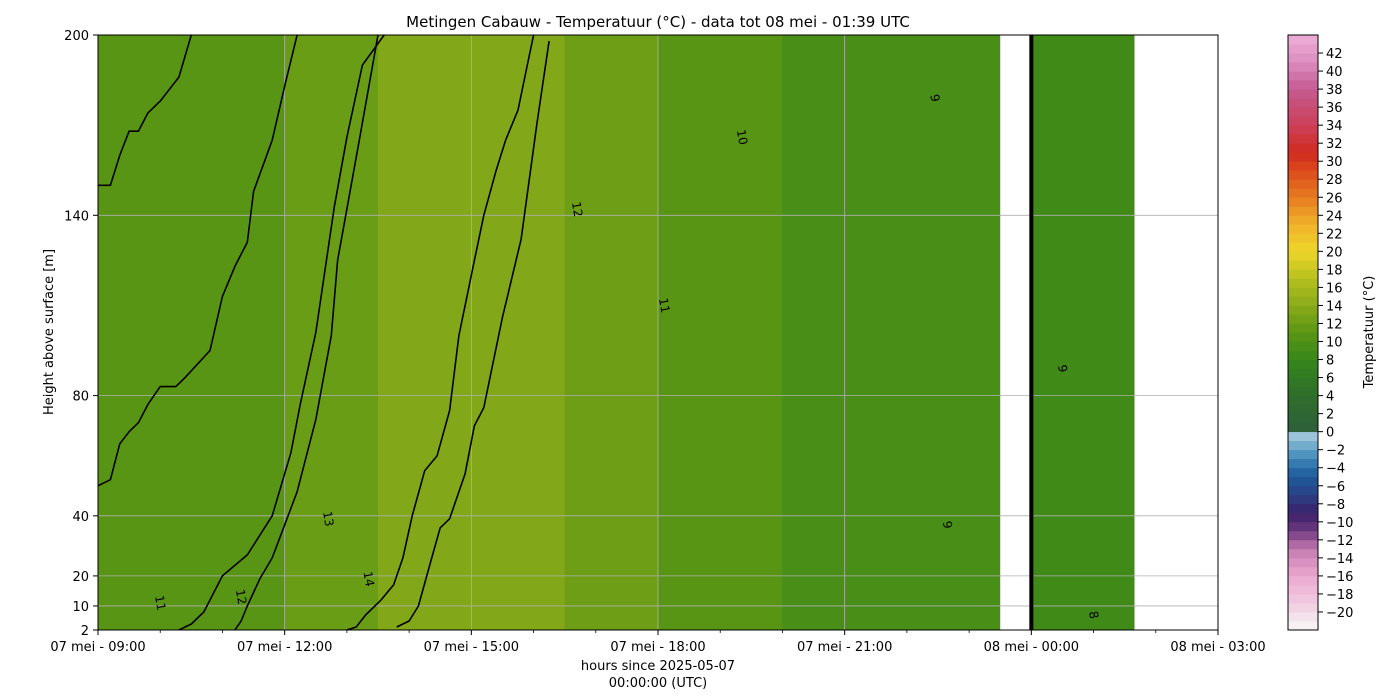 Image resolution: width=1400 pixels, height=700 pixels. I want to click on colorbar-tick-label-17: 14, so click(1334, 306).